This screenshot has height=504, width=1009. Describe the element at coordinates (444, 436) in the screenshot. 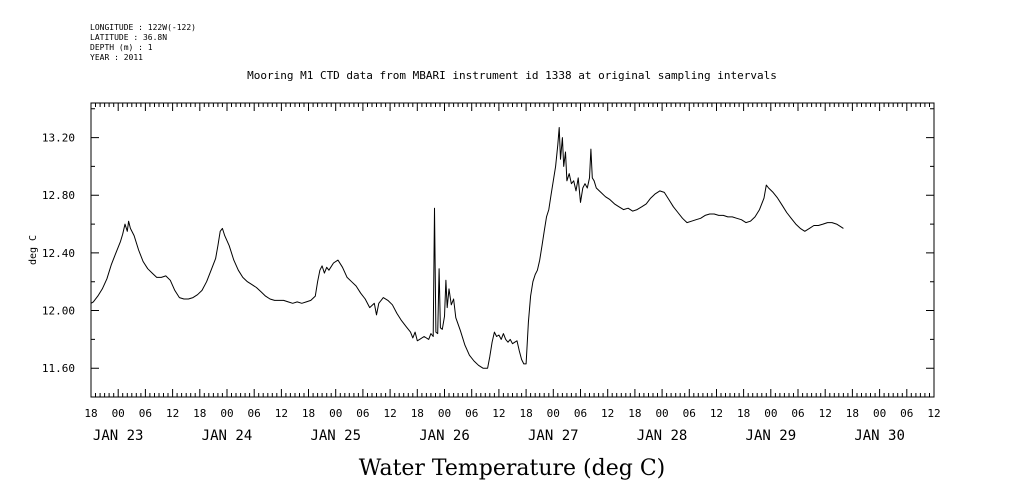

I see `x-day-label: JAN 26` at that location.